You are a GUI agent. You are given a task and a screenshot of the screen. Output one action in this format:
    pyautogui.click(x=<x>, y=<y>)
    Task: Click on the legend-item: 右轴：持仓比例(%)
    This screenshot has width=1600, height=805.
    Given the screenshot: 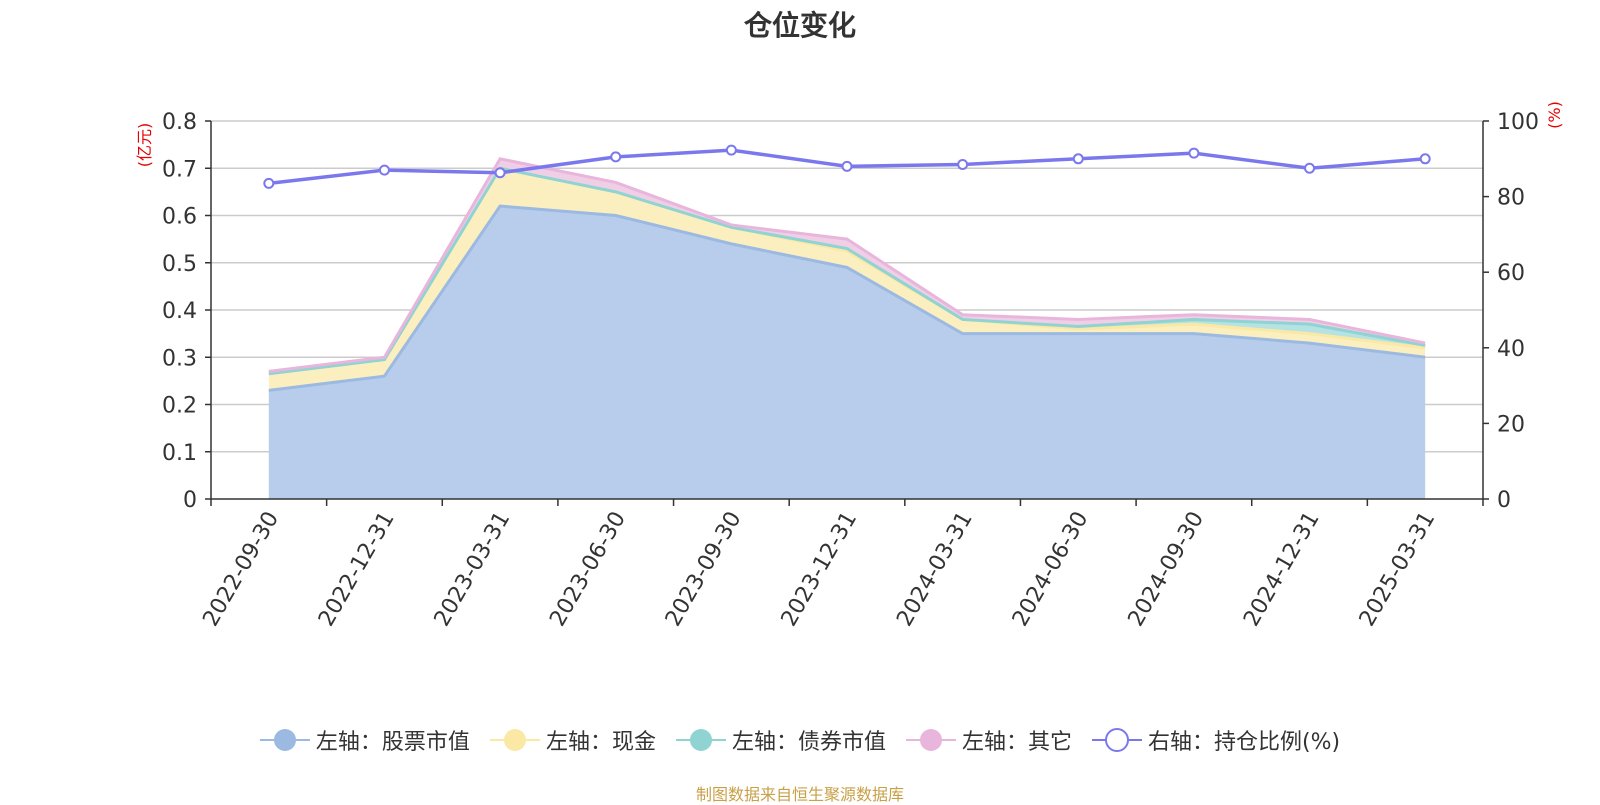 What is the action you would take?
    pyautogui.click(x=1216, y=740)
    